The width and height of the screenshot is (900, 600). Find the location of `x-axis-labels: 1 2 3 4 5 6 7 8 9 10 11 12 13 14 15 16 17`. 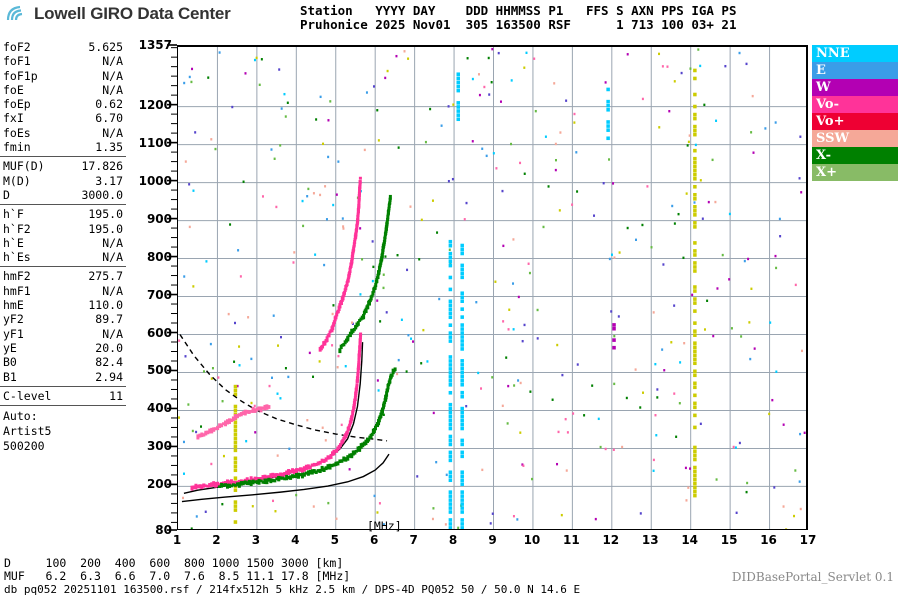

x-axis-labels: 1 2 3 4 5 6 7 8 9 10 11 12 13 14 15 16 17 is located at coordinates (500, 542).